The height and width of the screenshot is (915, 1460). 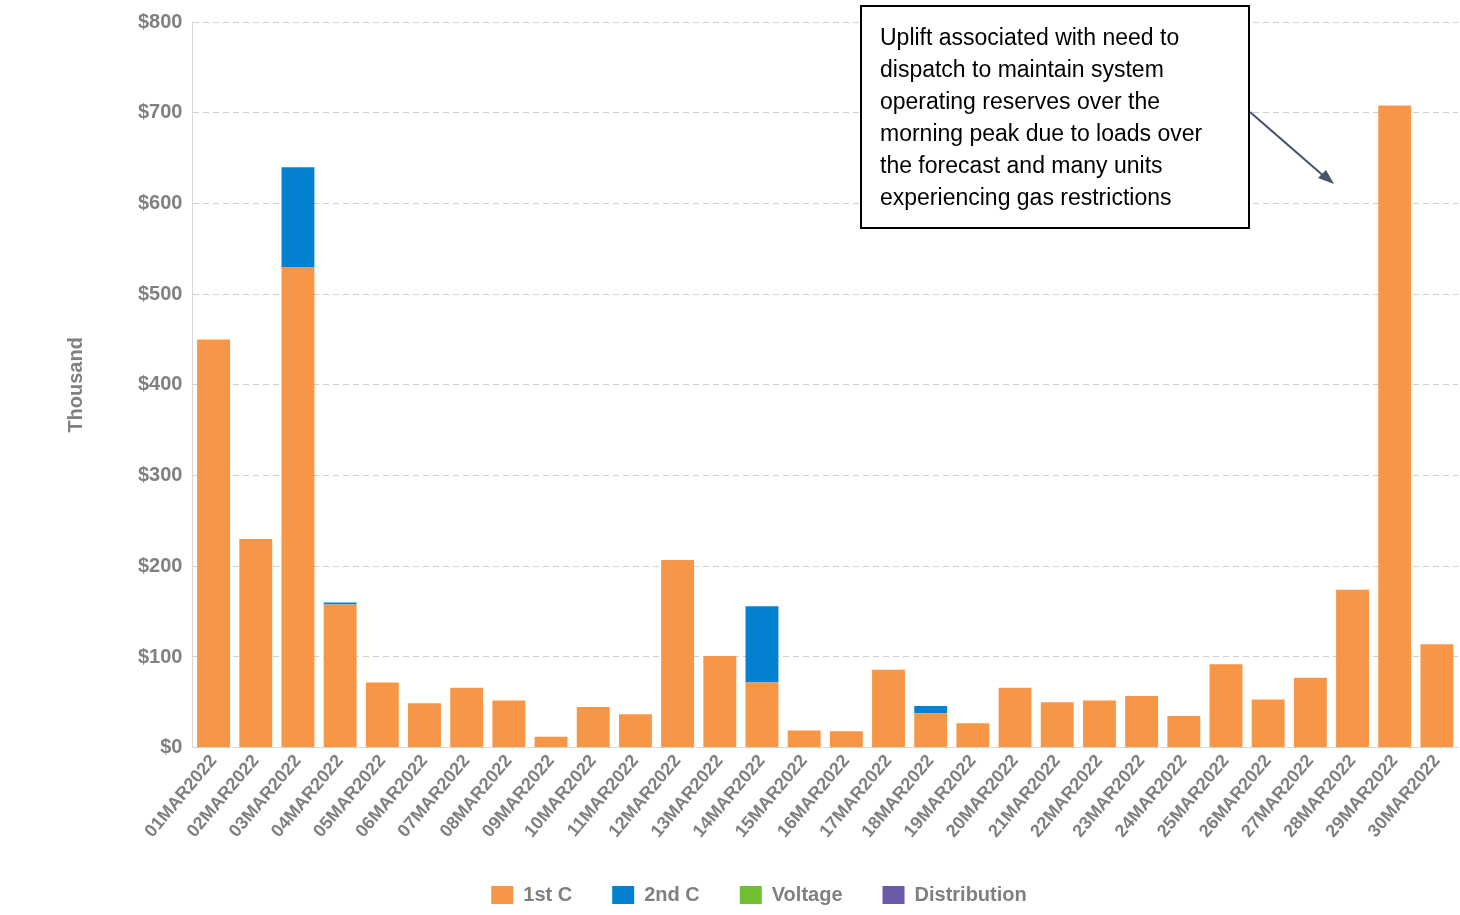 What do you see at coordinates (807, 893) in the screenshot?
I see `legend-label: Voltage` at bounding box center [807, 893].